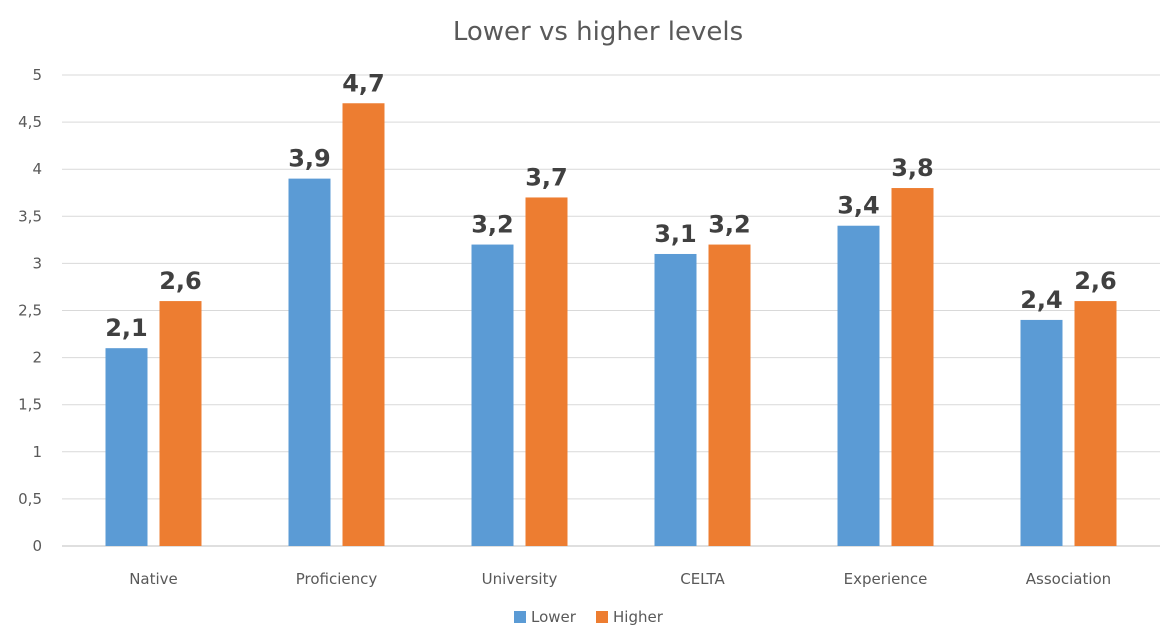 The width and height of the screenshot is (1169, 633). Describe the element at coordinates (1041, 300) in the screenshot. I see `data-label: 2,4` at that location.